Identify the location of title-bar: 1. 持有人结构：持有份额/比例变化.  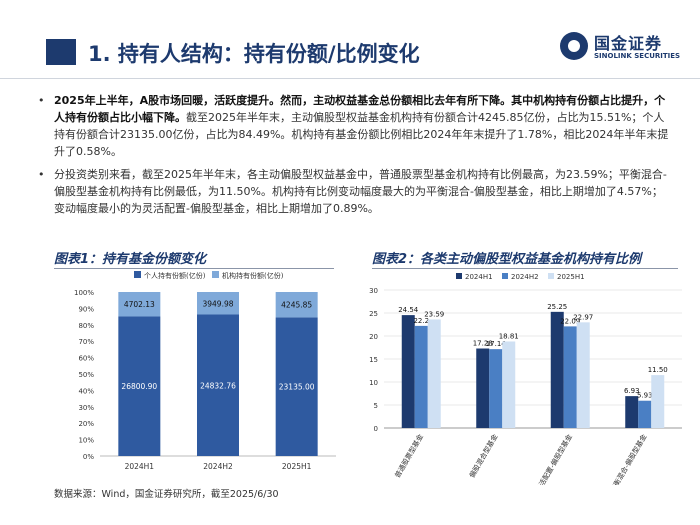
(230, 50).